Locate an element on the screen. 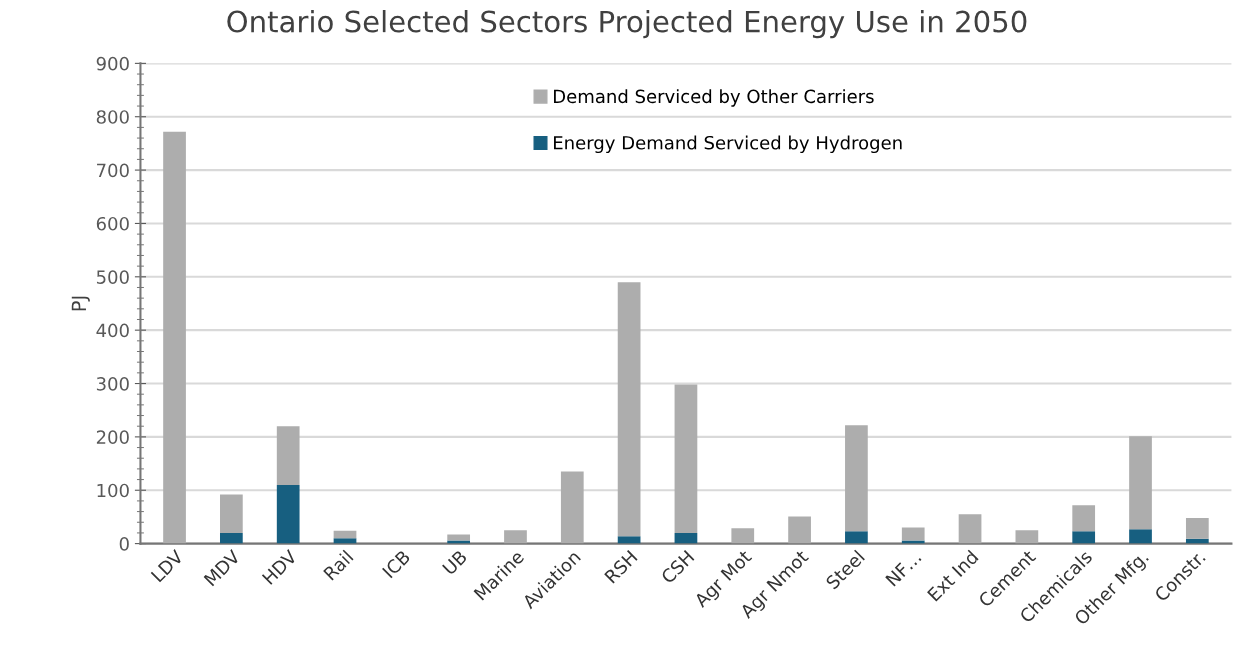  y-tick-label: 100 is located at coordinates (113, 490).